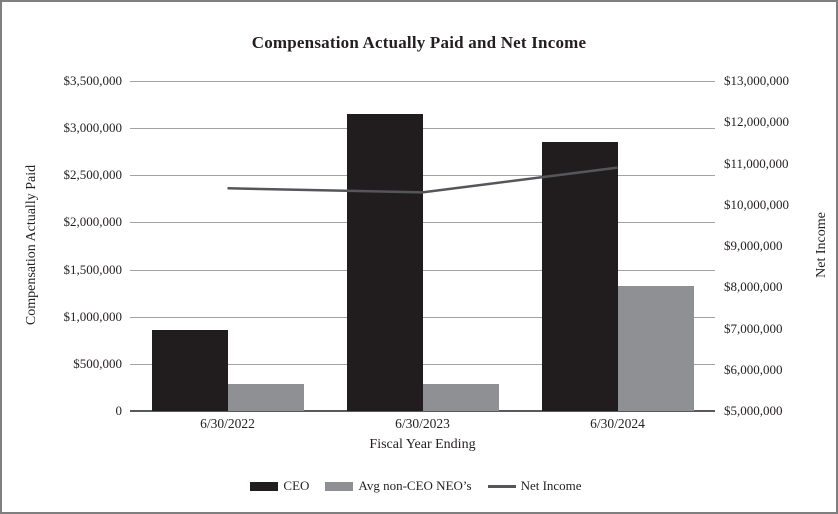 This screenshot has width=838, height=514. What do you see at coordinates (93, 269) in the screenshot?
I see `left-axis-tick-label: $1,500,000` at bounding box center [93, 269].